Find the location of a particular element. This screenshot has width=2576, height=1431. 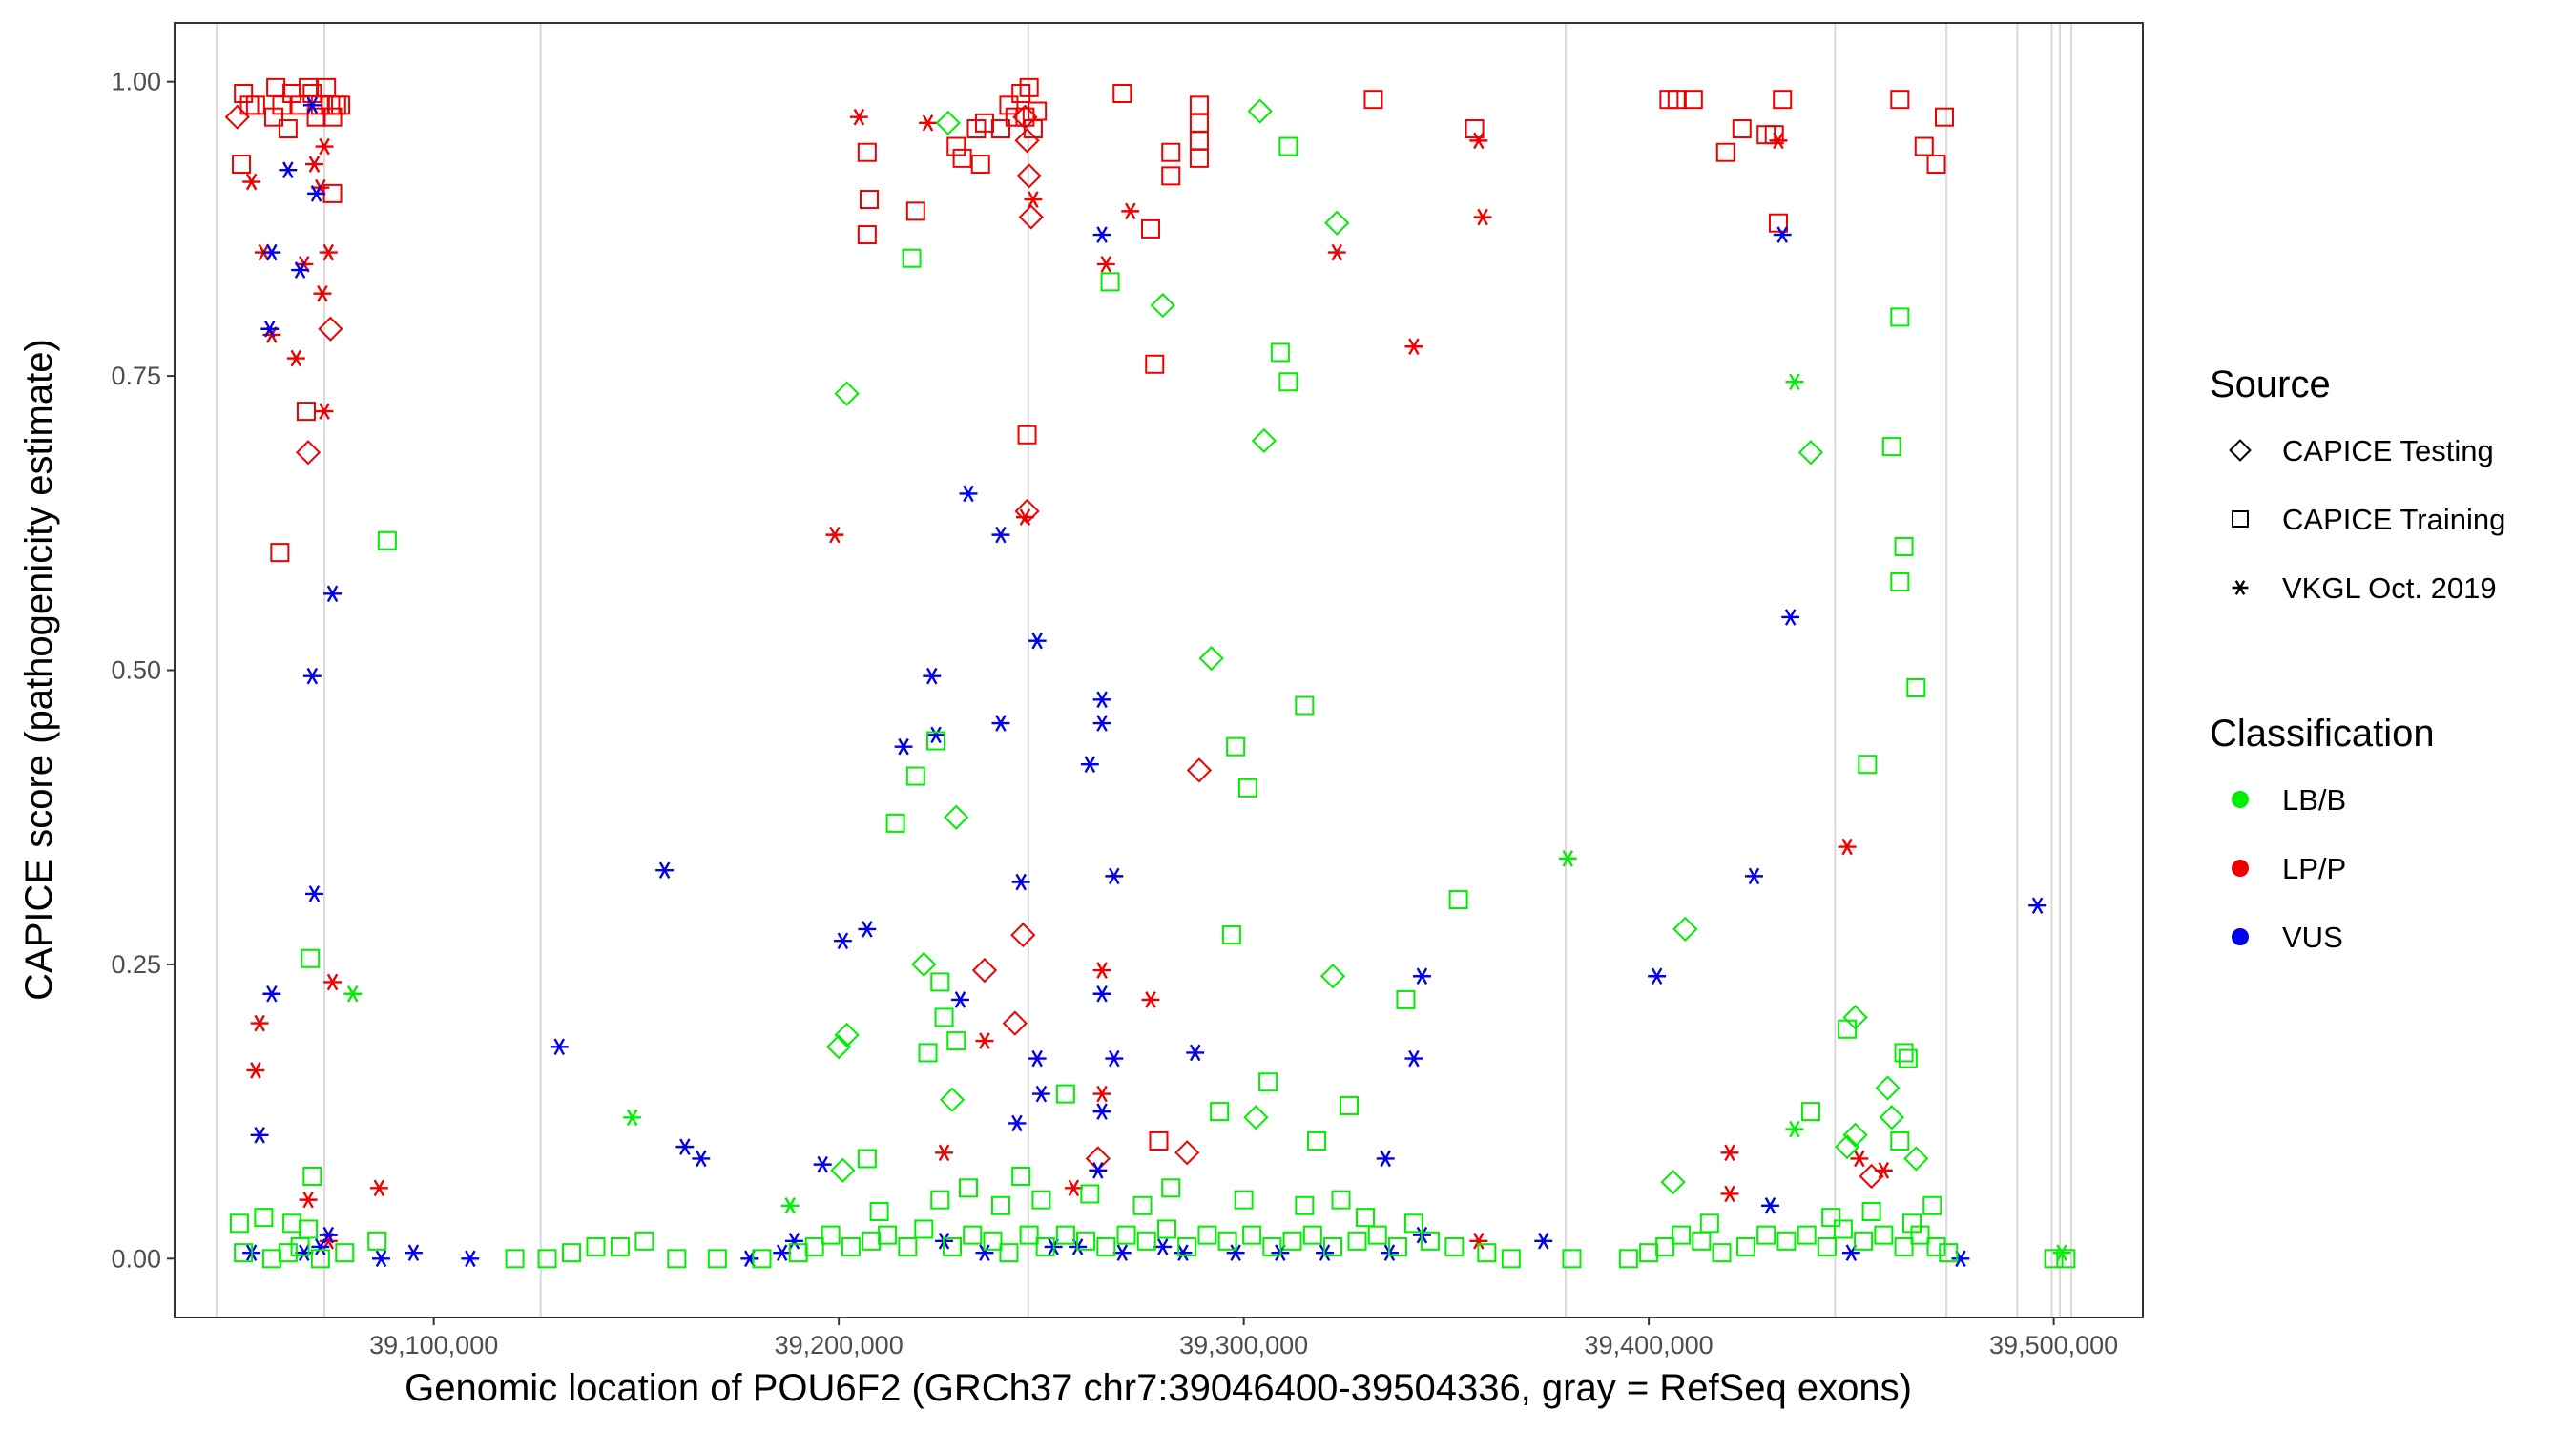

x-tick-label: 39,300,000 is located at coordinates (1243, 1345).